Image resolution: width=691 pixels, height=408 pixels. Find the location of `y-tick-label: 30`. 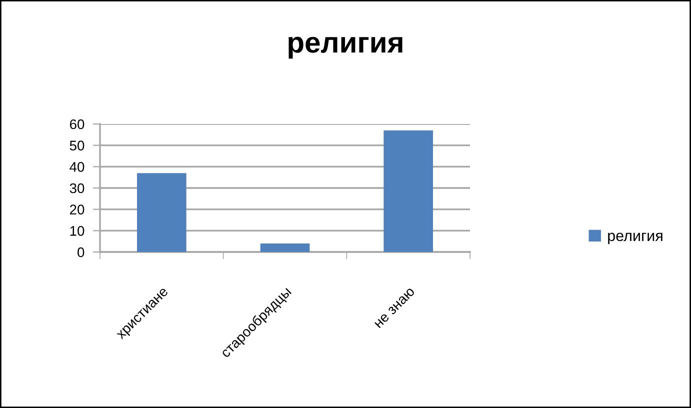

y-tick-label: 30 is located at coordinates (77, 188).